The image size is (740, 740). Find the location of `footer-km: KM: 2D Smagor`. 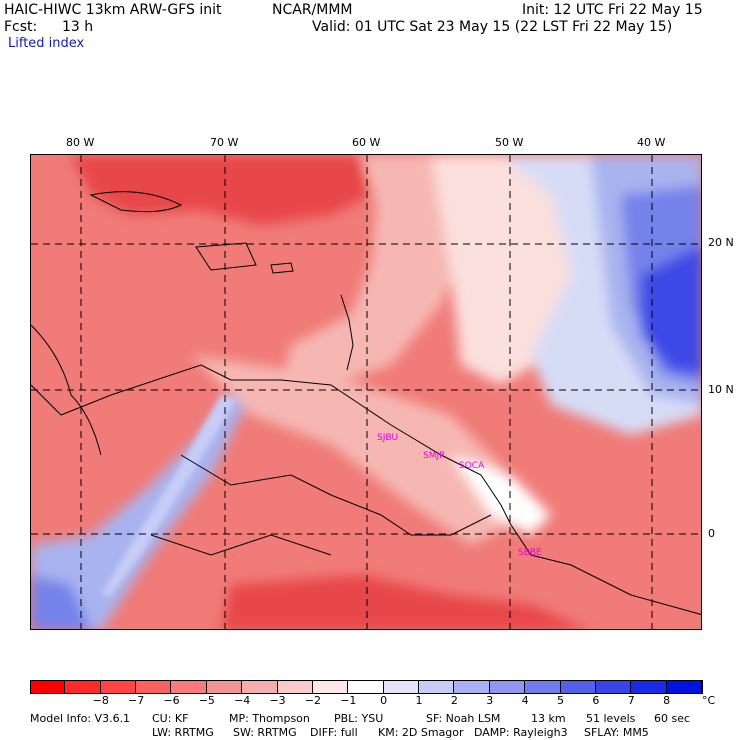

footer-km: KM: 2D Smagor is located at coordinates (421, 732).